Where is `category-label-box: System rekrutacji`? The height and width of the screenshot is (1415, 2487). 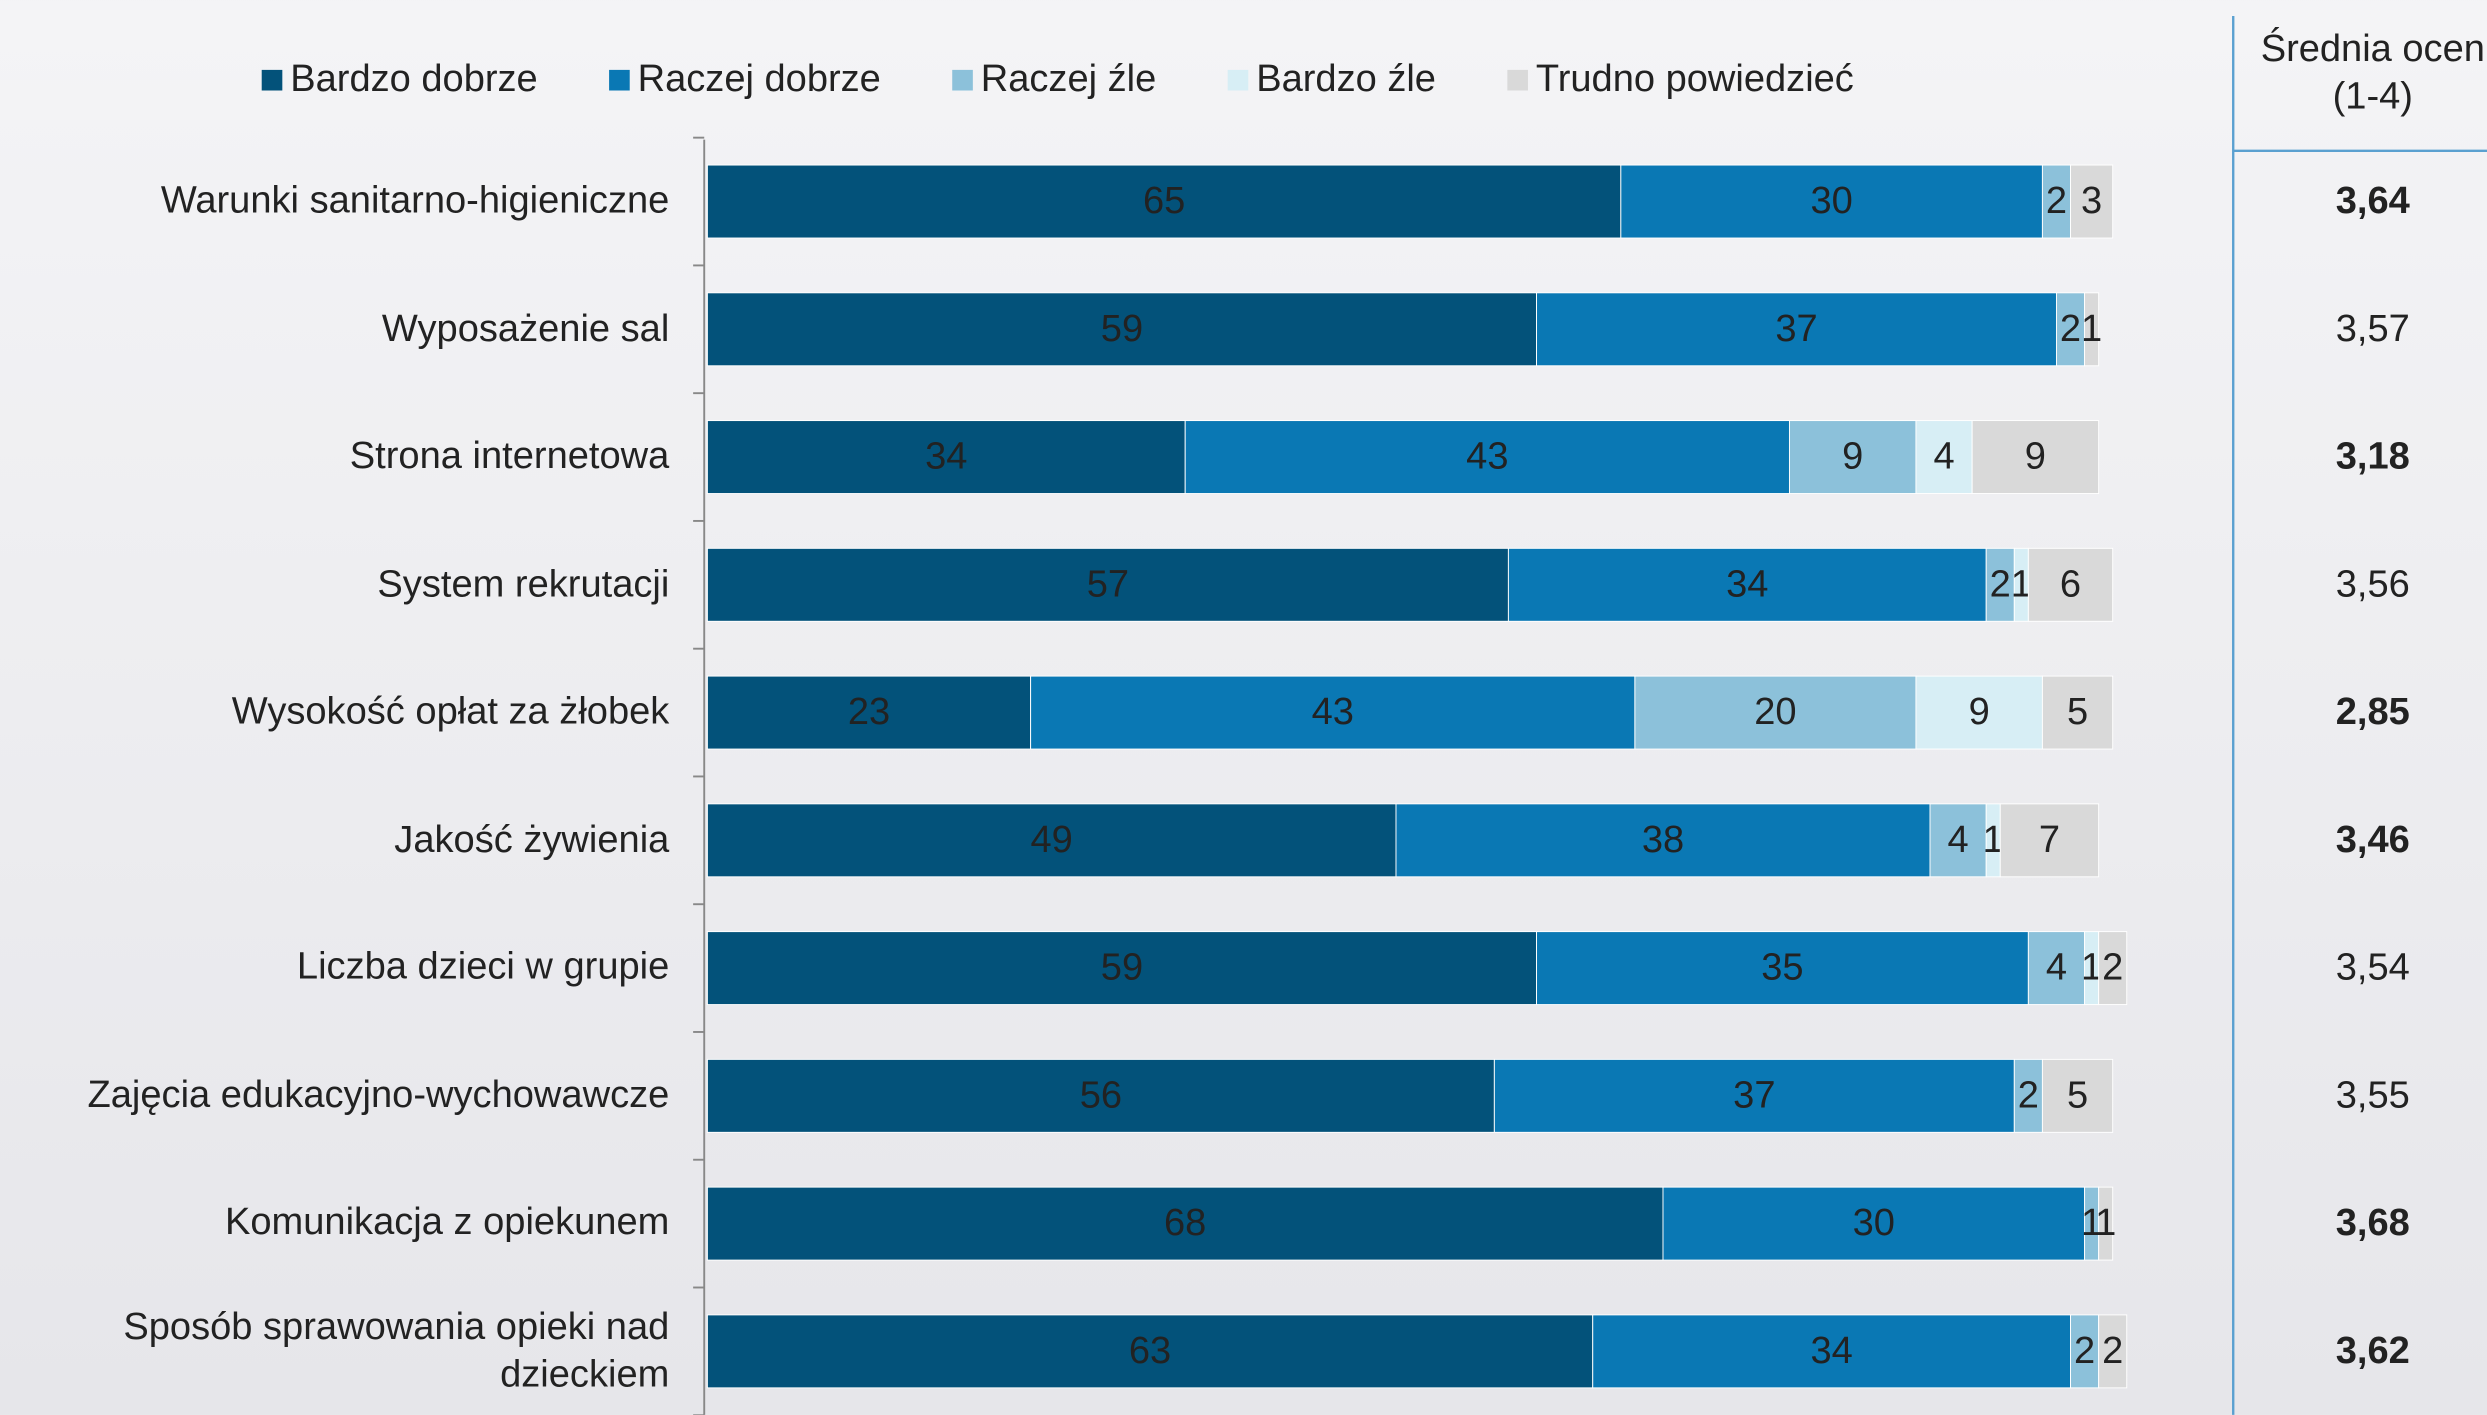
category-label-box: System rekrutacji is located at coordinates (523, 584).